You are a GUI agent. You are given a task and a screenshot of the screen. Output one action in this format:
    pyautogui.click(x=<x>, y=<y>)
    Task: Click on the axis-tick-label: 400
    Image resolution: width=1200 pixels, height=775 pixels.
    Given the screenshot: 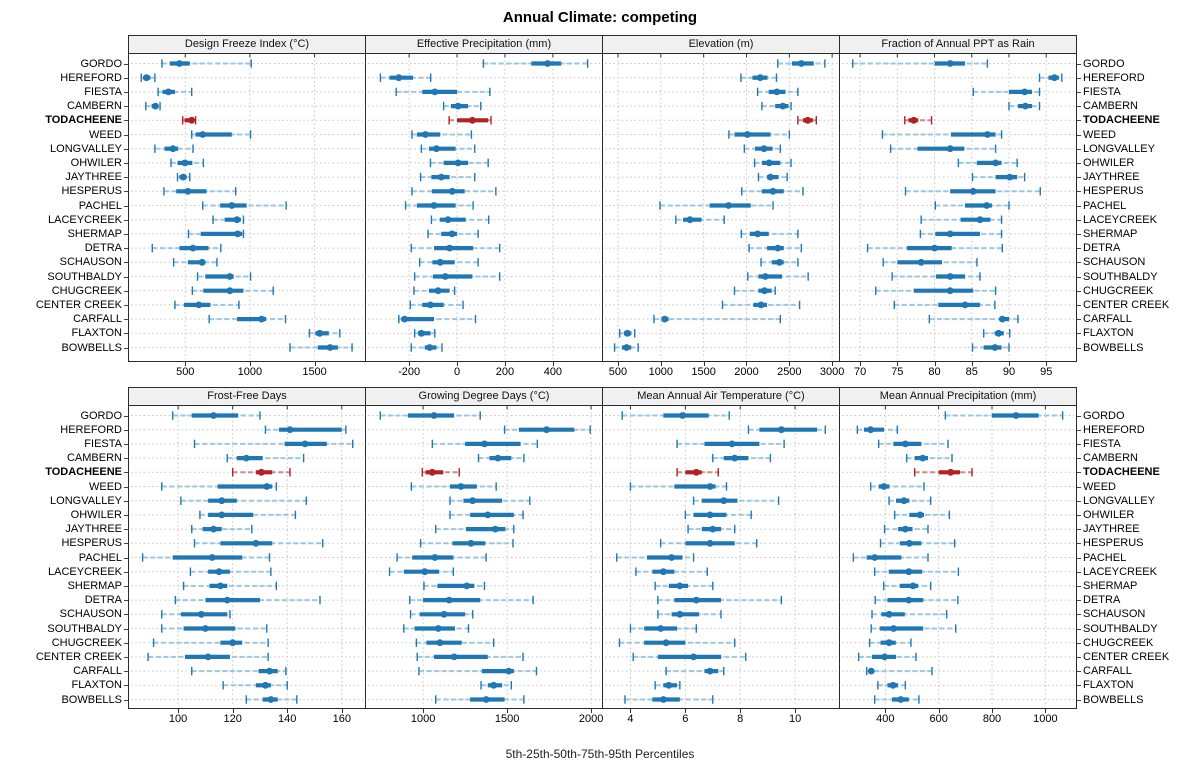 What is the action you would take?
    pyautogui.click(x=553, y=372)
    